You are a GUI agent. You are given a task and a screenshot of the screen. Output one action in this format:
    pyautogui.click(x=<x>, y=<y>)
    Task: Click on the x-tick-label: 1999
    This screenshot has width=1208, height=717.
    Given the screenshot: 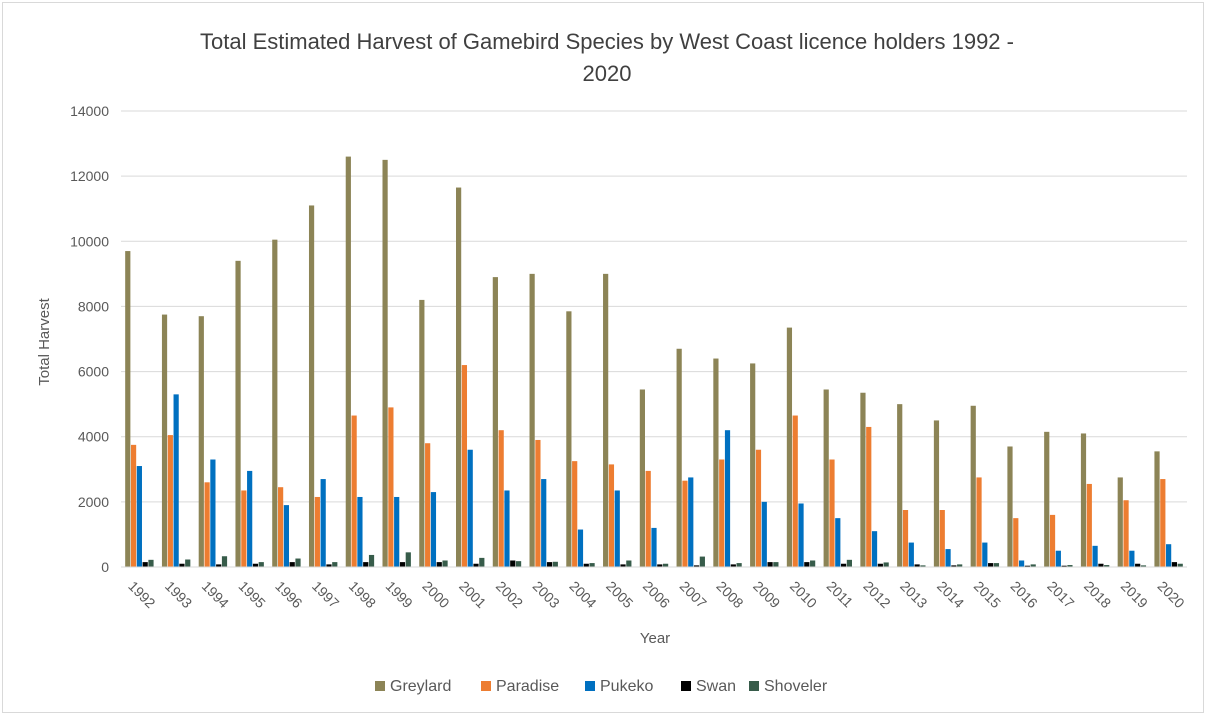 What is the action you would take?
    pyautogui.click(x=399, y=594)
    